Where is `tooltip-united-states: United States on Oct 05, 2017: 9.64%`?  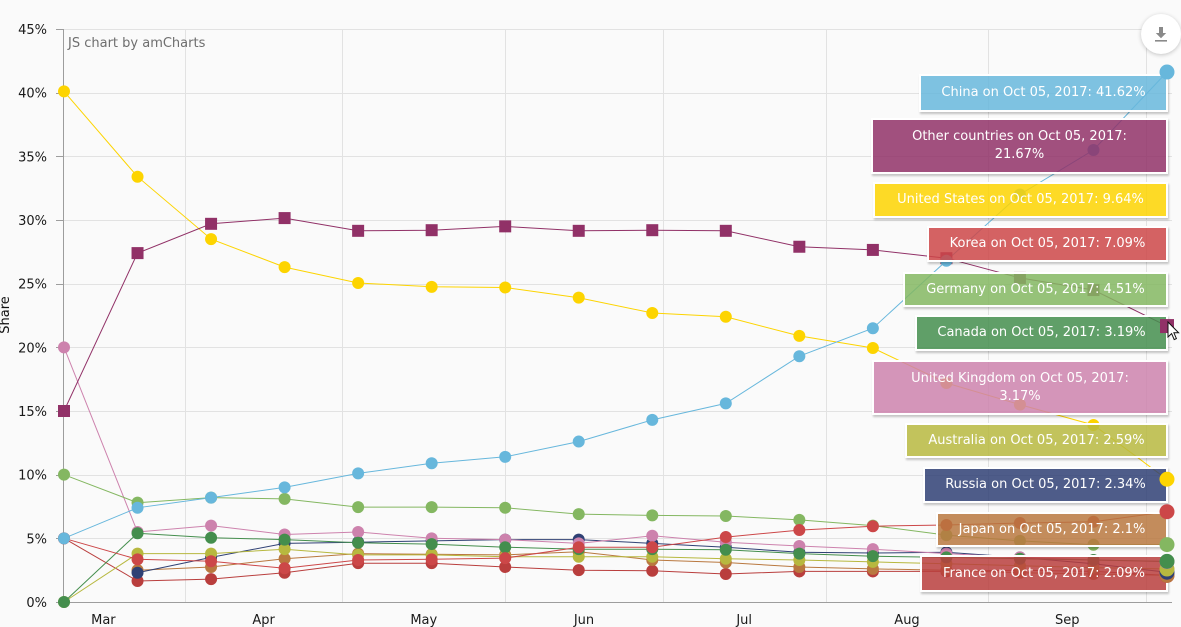 tooltip-united-states: United States on Oct 05, 2017: 9.64% is located at coordinates (1020, 200).